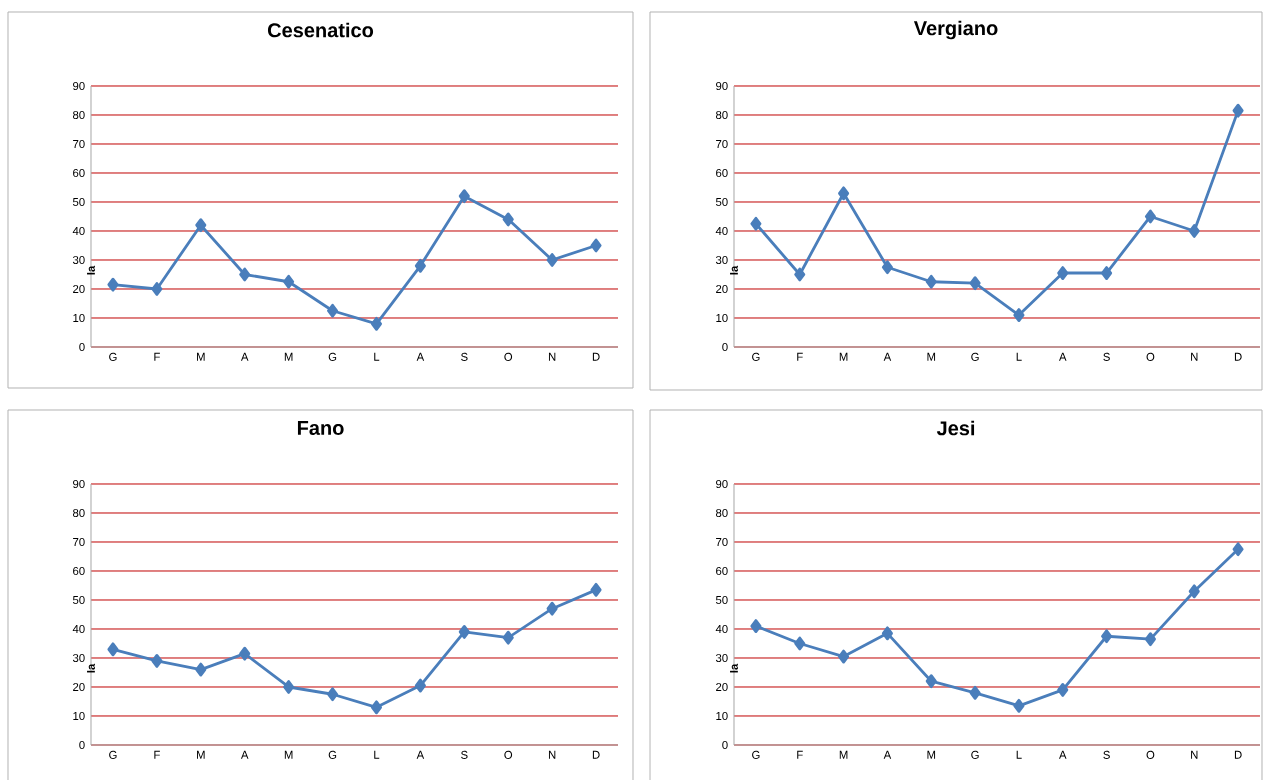 This screenshot has height=780, width=1269. What do you see at coordinates (79, 172) in the screenshot?
I see `y-tick-label: 60` at bounding box center [79, 172].